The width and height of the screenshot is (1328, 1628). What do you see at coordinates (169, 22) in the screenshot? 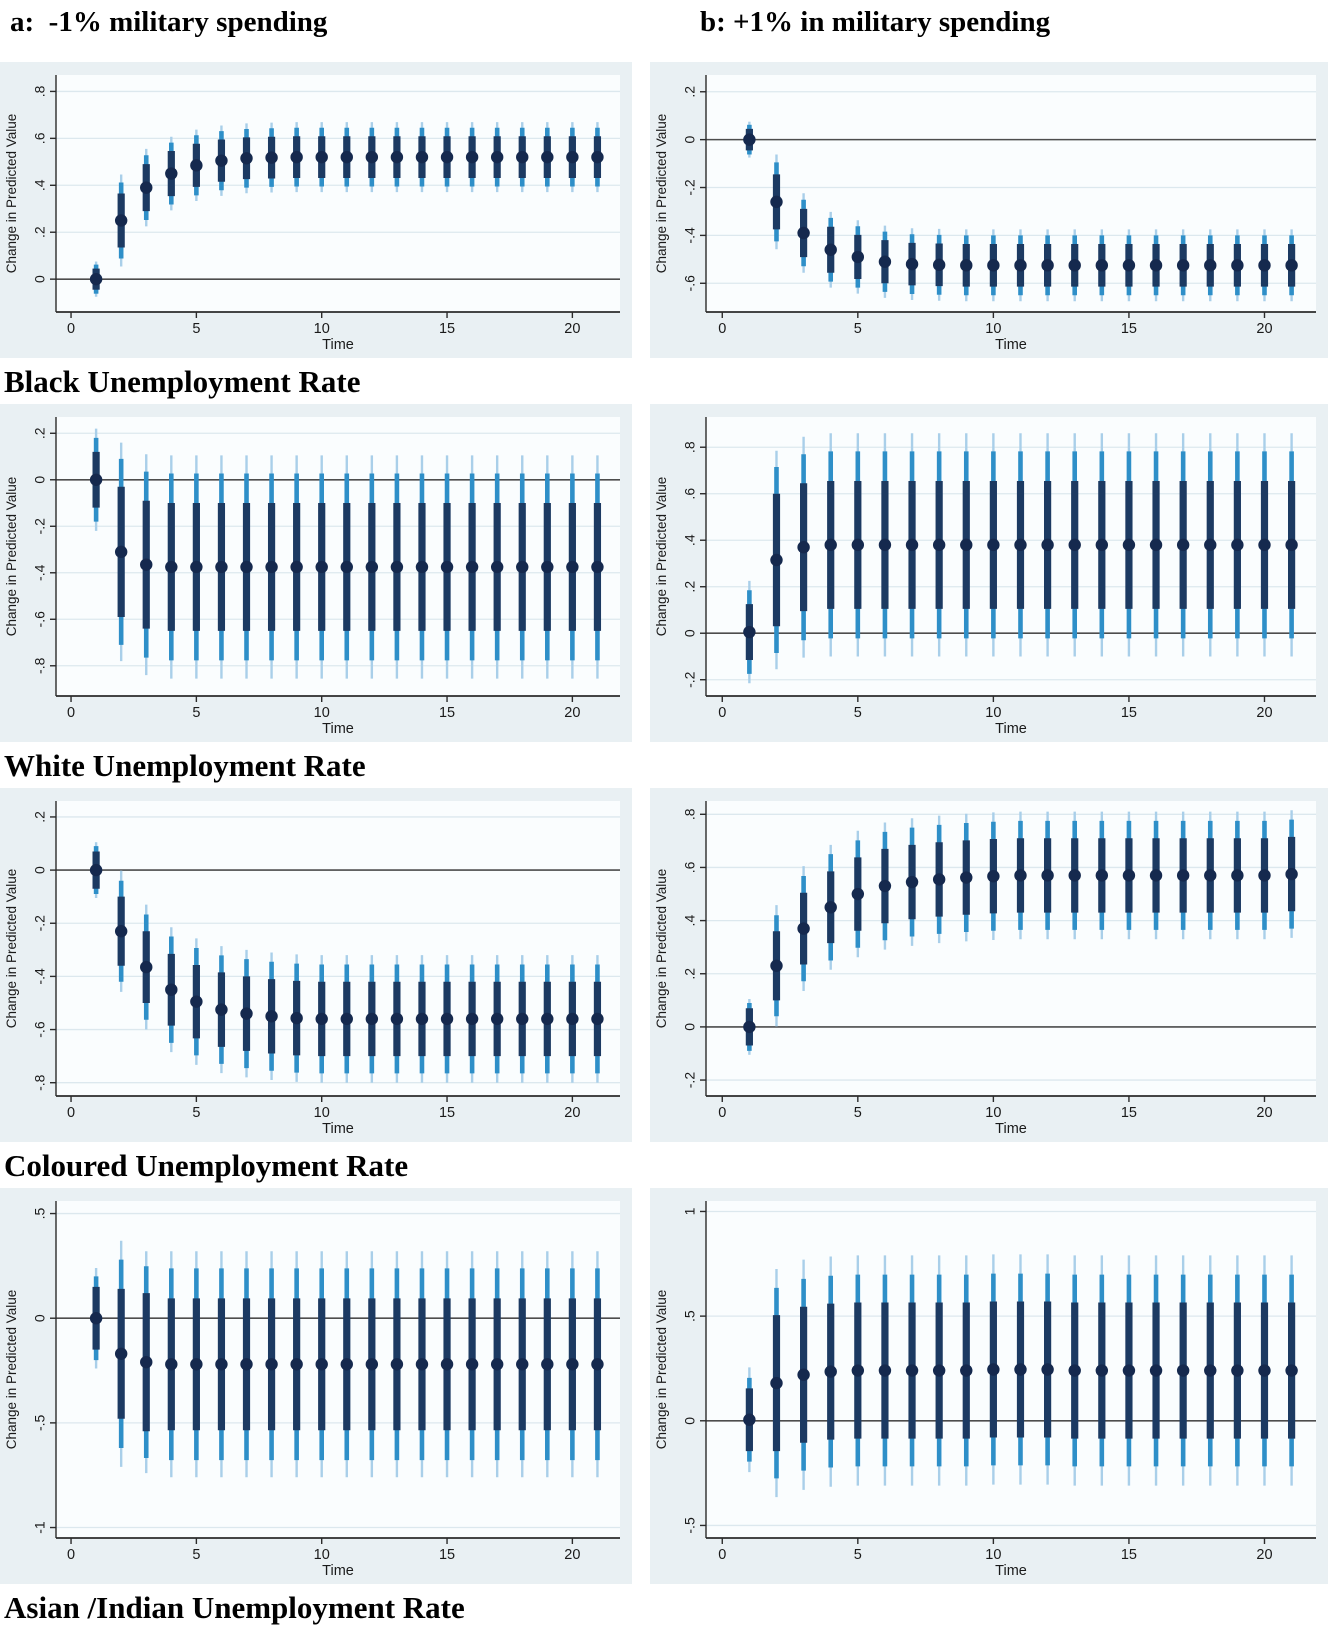
I see `panel-a-title: a: -1% military spending` at bounding box center [169, 22].